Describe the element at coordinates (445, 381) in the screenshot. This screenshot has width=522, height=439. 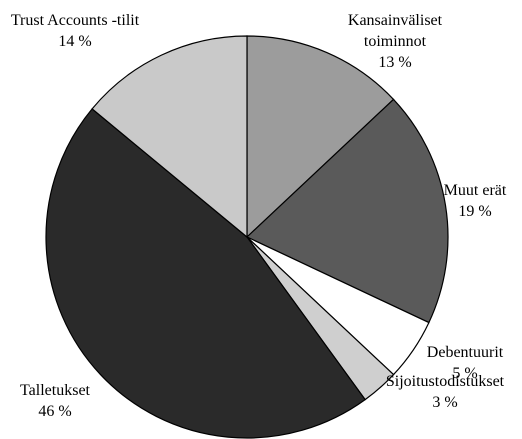
I see `category-label: Sijoitustodistukset` at that location.